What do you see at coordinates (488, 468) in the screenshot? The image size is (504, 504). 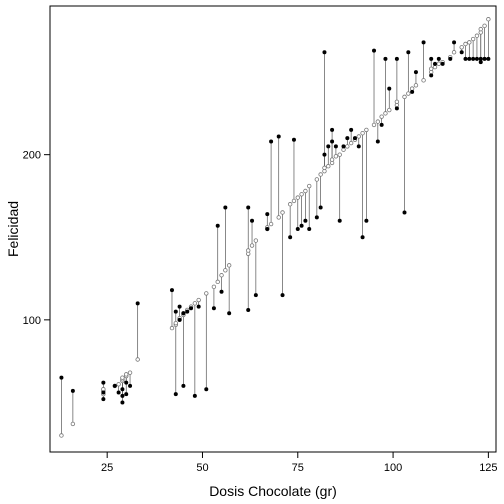 I see `x-tick-label: 125` at bounding box center [488, 468].